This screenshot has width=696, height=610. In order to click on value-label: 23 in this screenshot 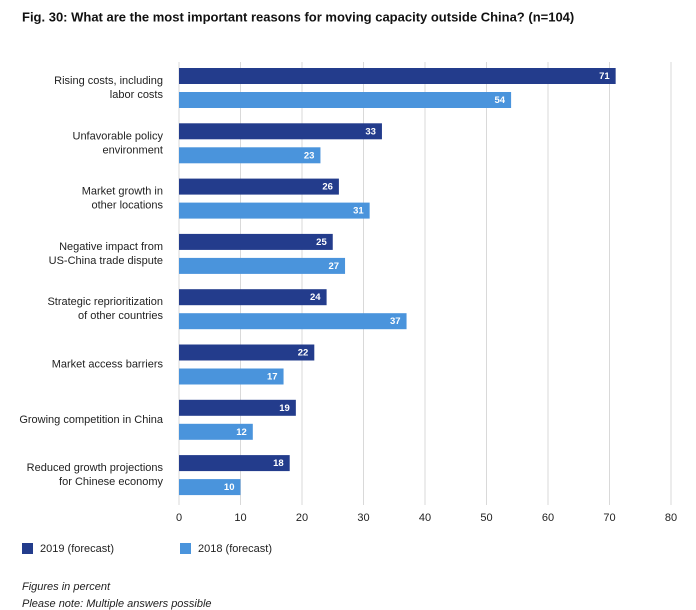, I will do `click(309, 155)`.